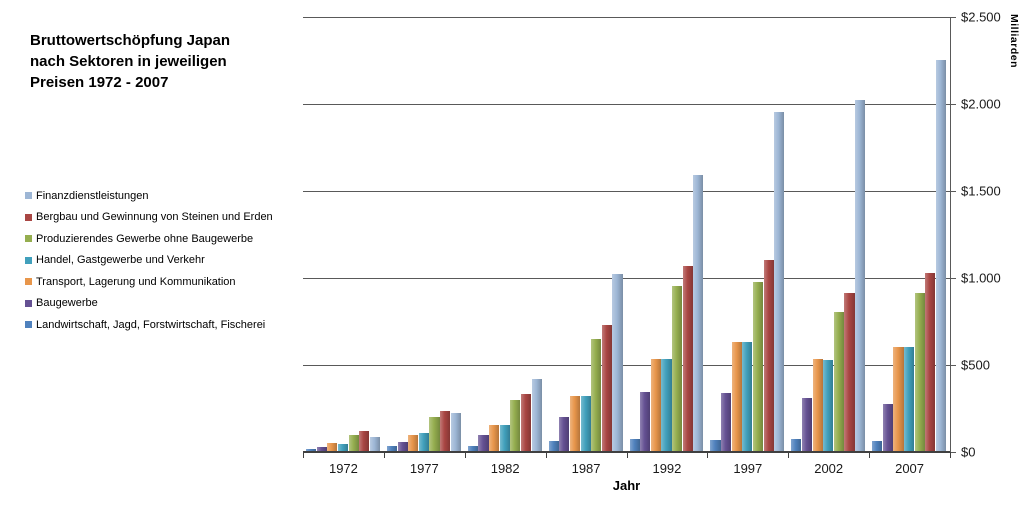 The width and height of the screenshot is (1024, 512). Describe the element at coordinates (494, 438) in the screenshot. I see `bar-transport-1982` at that location.